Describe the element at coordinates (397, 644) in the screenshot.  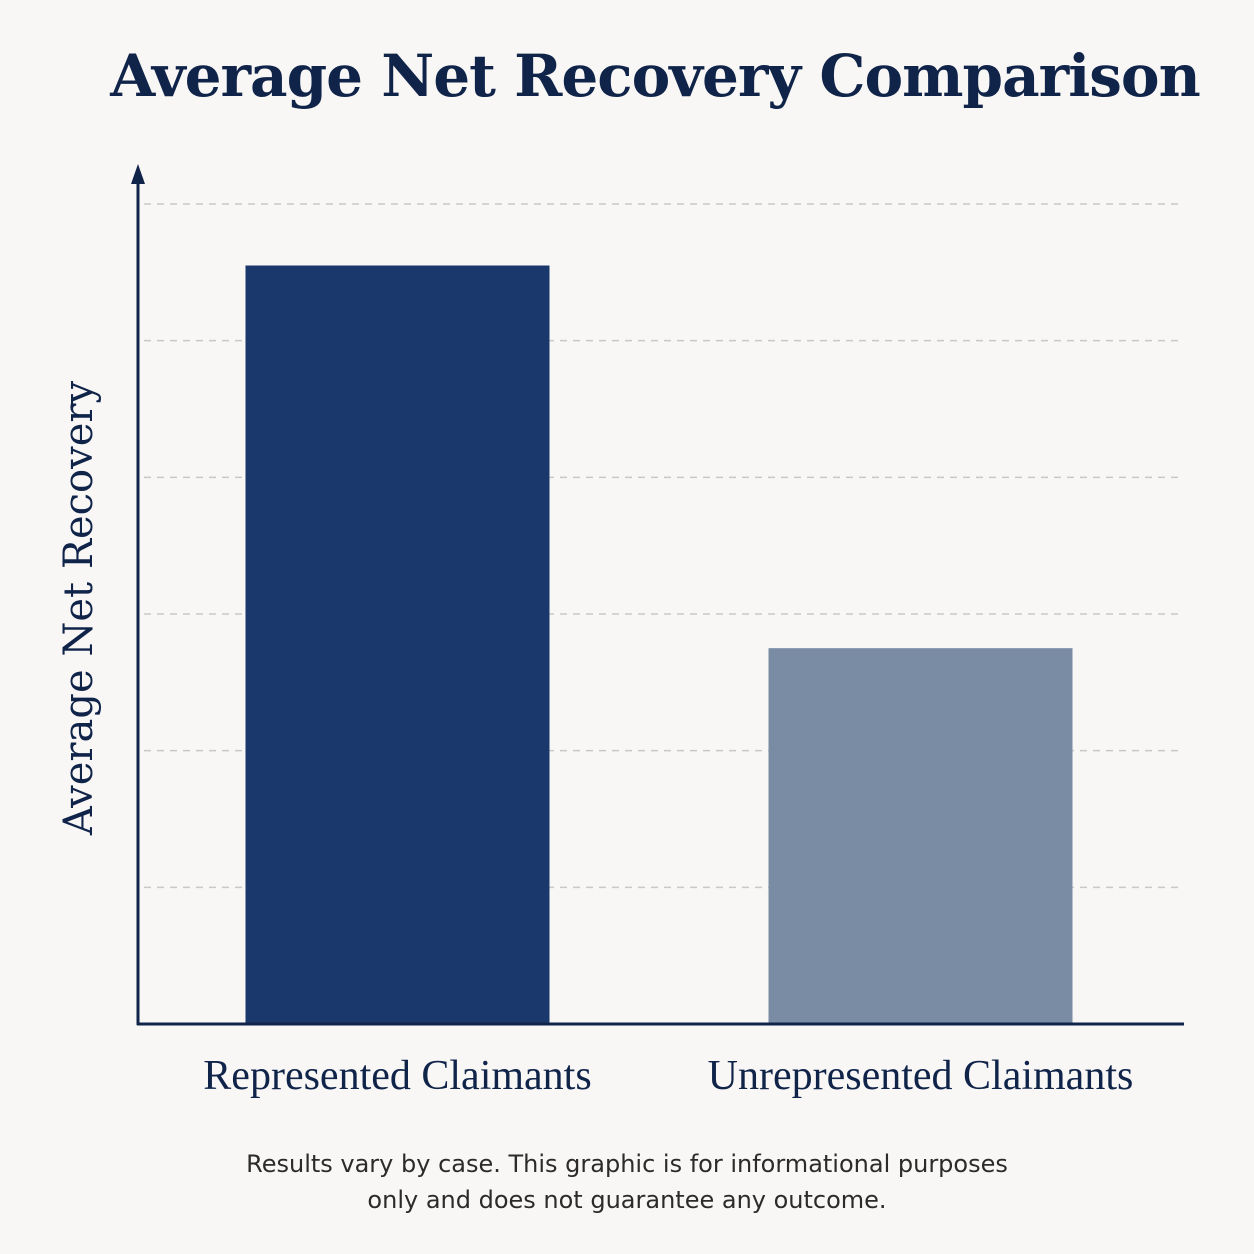
I see `bar-represented-claimants` at that location.